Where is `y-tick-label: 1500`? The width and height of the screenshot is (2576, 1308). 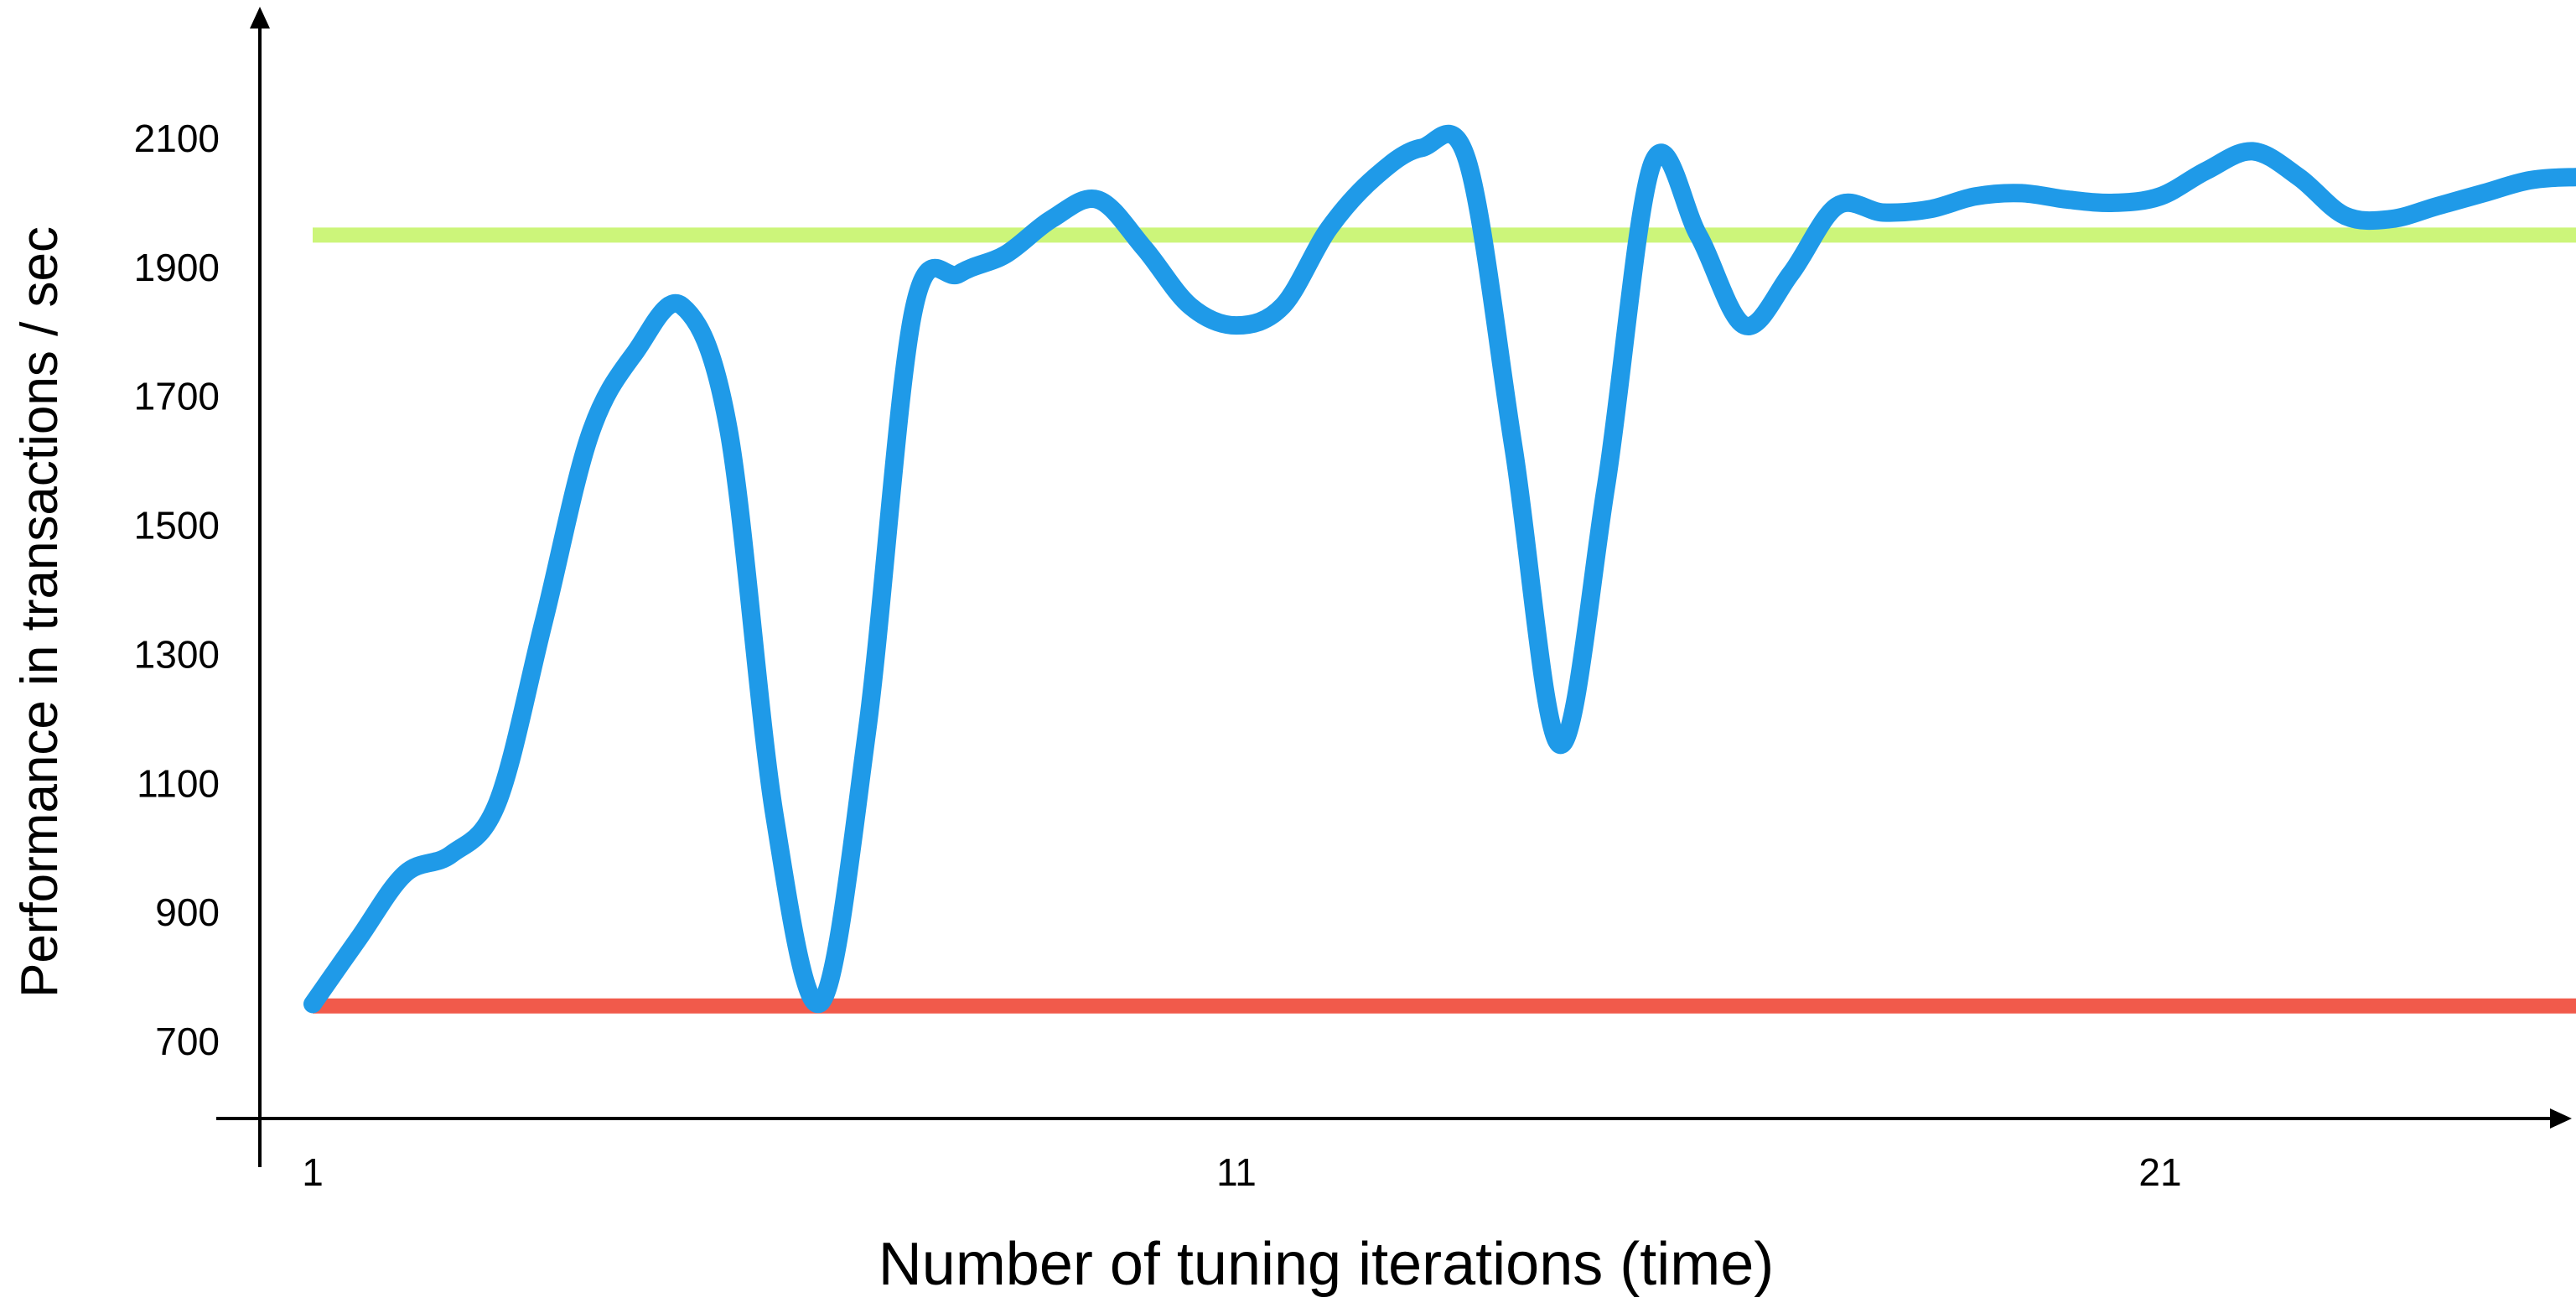
y-tick-label: 1500 is located at coordinates (177, 526).